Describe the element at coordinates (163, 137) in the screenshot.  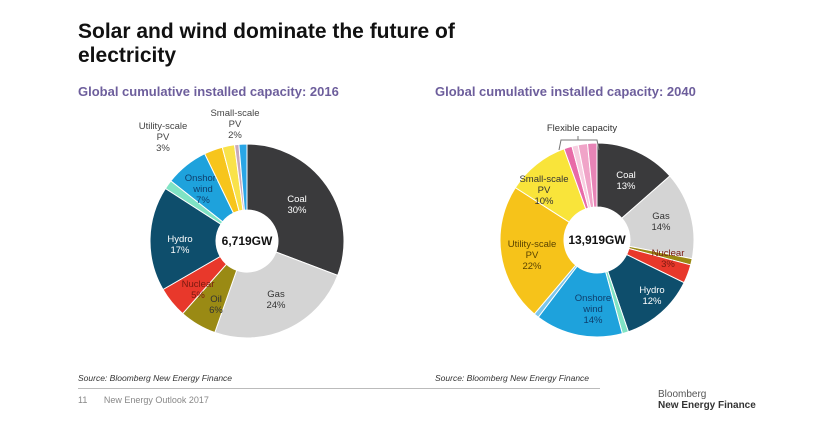
I see `slice-label: Utility-scale PV 3%` at that location.